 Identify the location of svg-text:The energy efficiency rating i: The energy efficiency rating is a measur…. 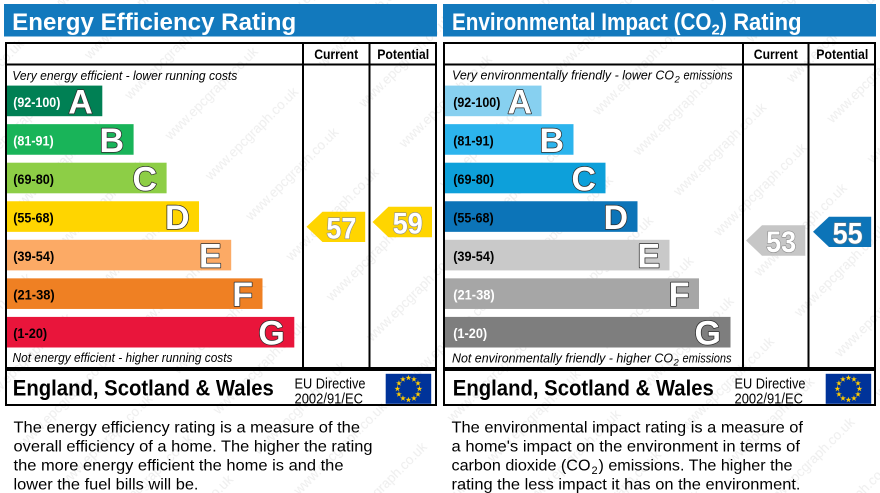
(187, 428).